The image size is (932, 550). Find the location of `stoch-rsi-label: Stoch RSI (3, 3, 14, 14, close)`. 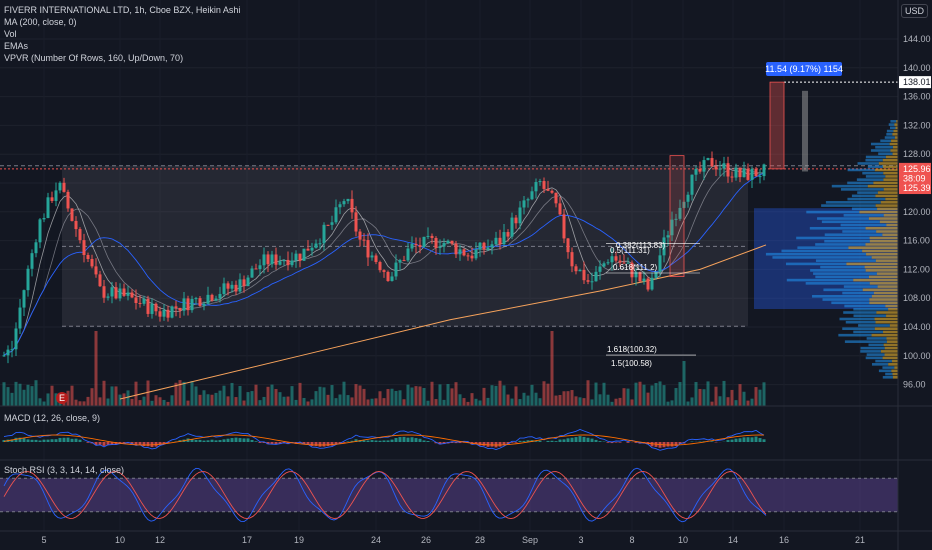

stoch-rsi-label: Stoch RSI (3, 3, 14, 14, close) is located at coordinates (64, 470).